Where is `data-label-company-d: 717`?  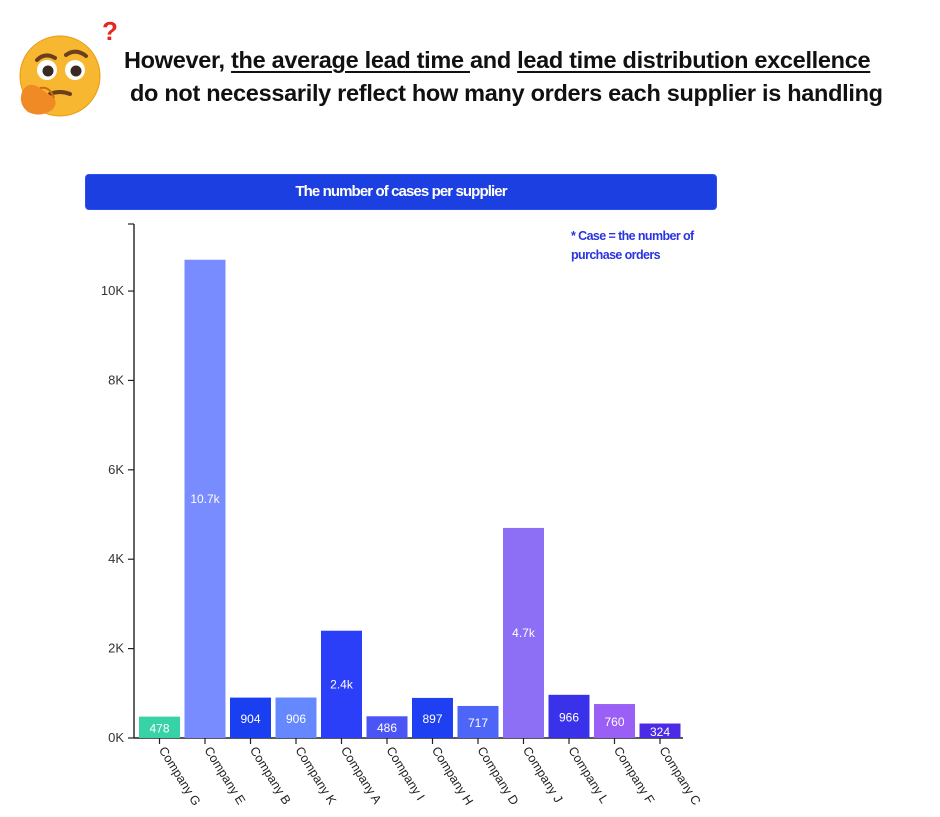
data-label-company-d: 717 is located at coordinates (478, 723).